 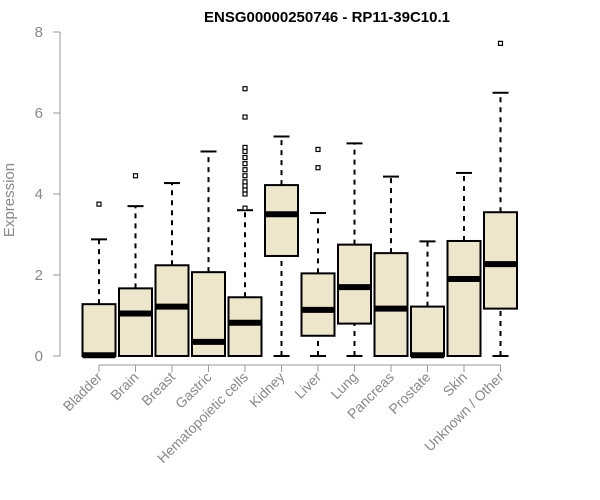 What do you see at coordinates (39, 194) in the screenshot?
I see `y-tick-label: 4` at bounding box center [39, 194].